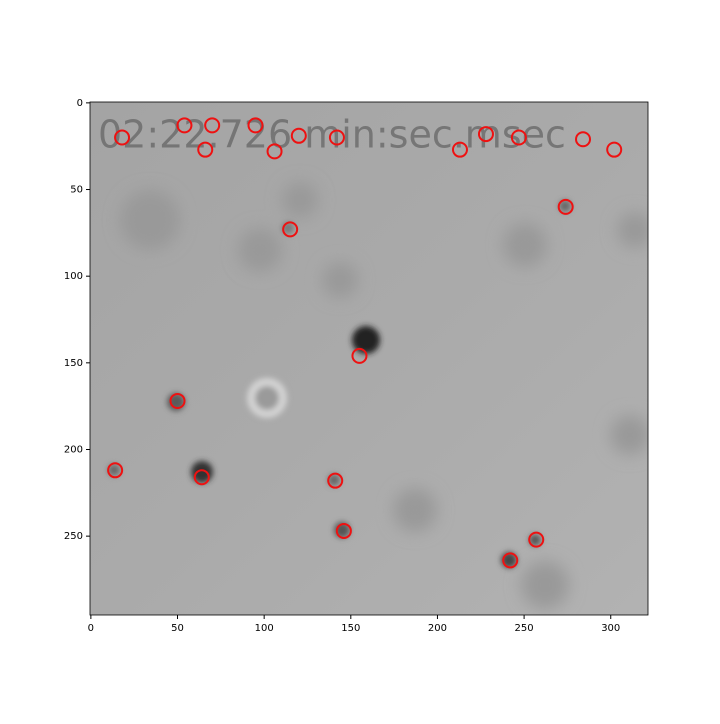 The image size is (720, 724). What do you see at coordinates (177, 628) in the screenshot?
I see `x-tick-label: 50` at bounding box center [177, 628].